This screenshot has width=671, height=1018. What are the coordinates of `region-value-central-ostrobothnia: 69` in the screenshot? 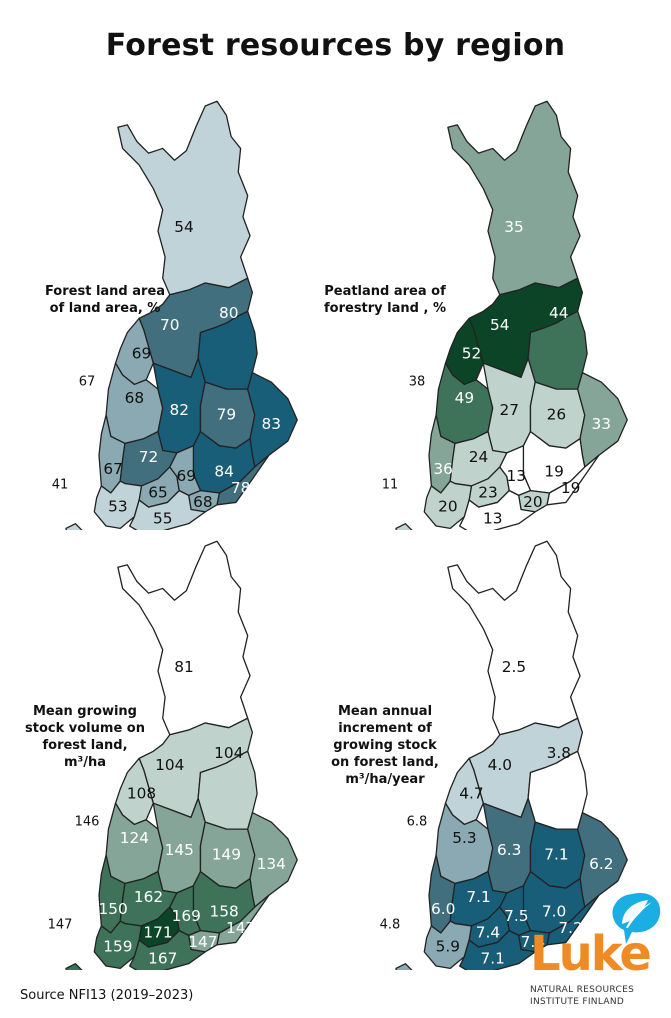 It's located at (142, 353).